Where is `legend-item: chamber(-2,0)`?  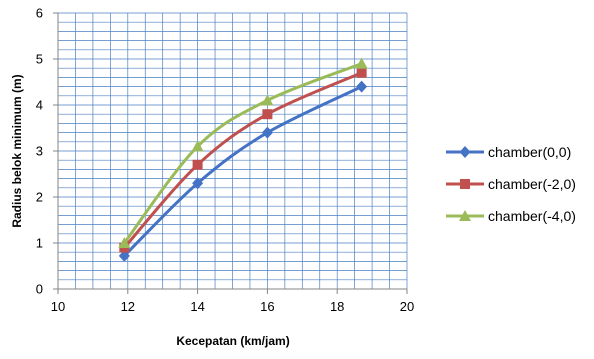 legend-item: chamber(-2,0) is located at coordinates (511, 184).